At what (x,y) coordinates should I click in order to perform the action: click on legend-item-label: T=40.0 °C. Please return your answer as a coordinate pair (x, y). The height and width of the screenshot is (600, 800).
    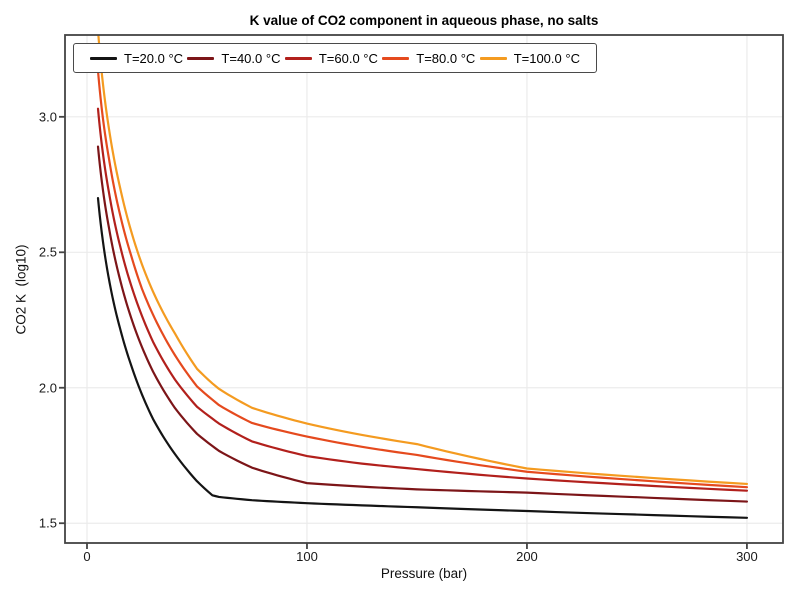
    Looking at the image, I should click on (251, 58).